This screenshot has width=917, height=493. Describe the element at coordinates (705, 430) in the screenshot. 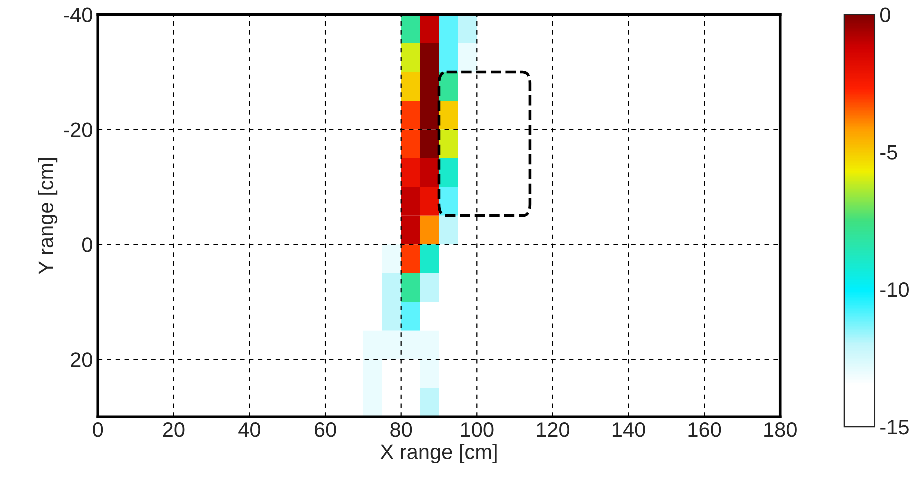

I see `x-tick-label: 160` at that location.